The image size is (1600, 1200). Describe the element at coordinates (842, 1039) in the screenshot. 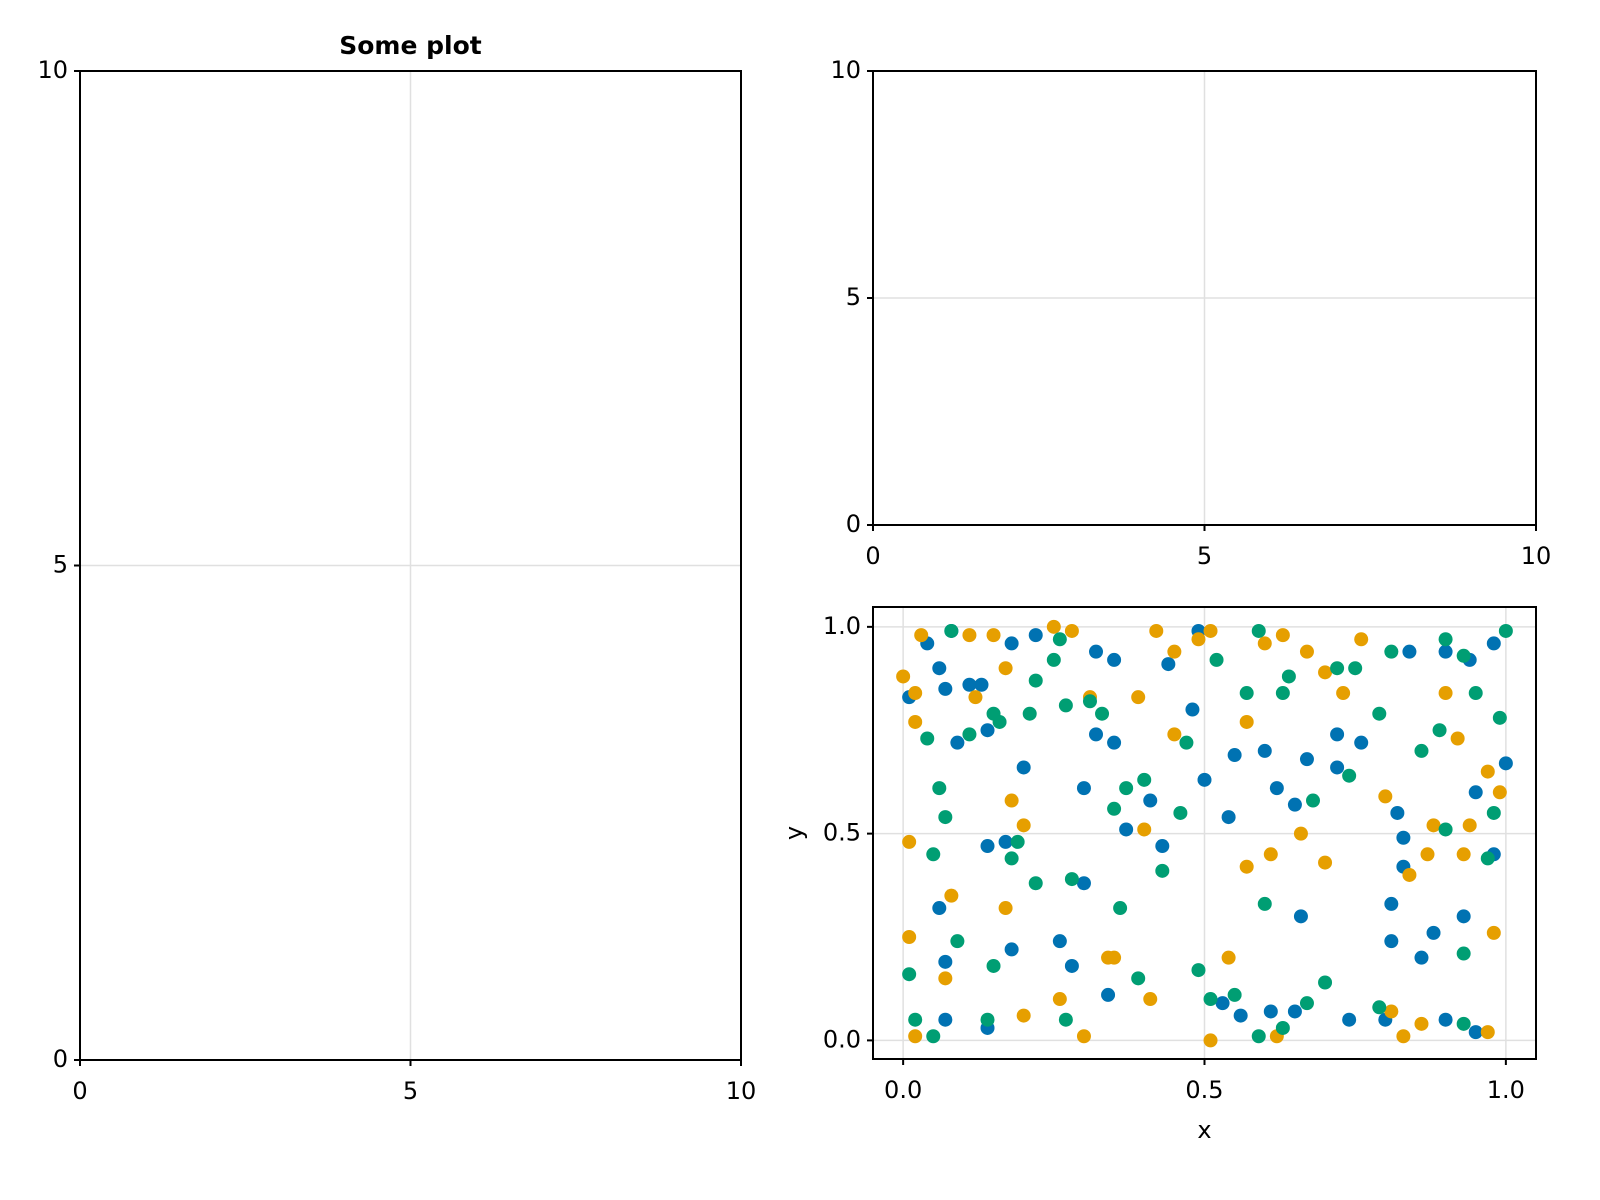

I see `y-tick-label: 0.0` at that location.